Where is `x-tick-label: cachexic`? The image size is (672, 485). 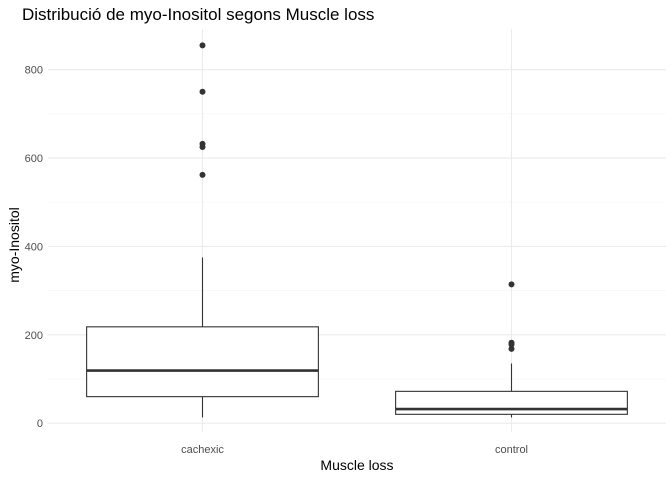
x-tick-label: cachexic is located at coordinates (202, 450).